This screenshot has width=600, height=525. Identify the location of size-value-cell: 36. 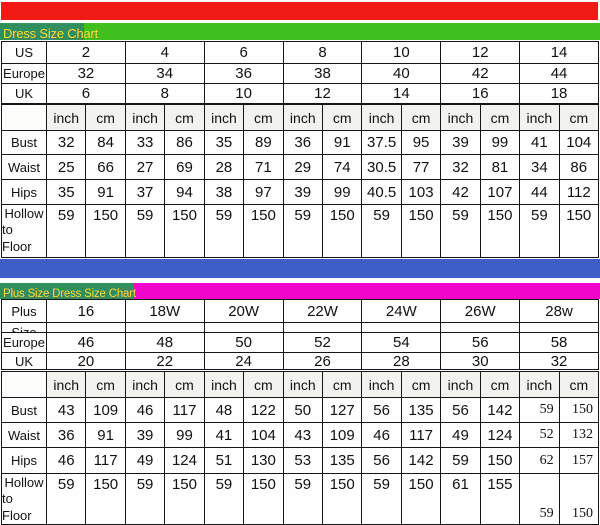
(244, 74).